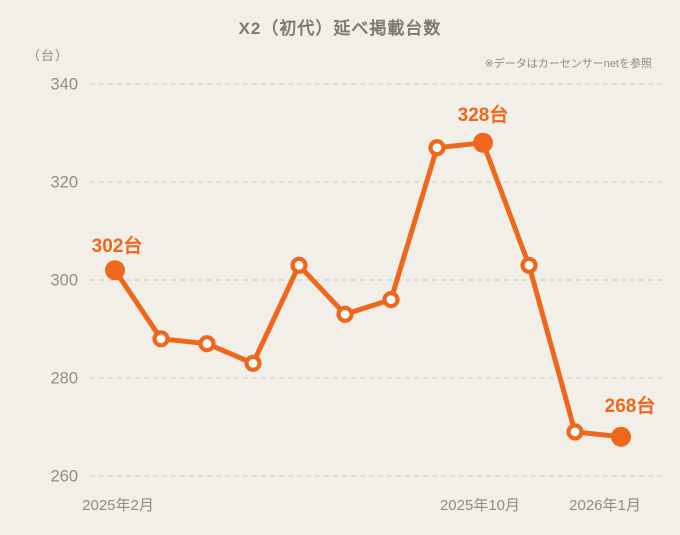 This screenshot has width=680, height=535. Describe the element at coordinates (483, 114) in the screenshot. I see `data-point-annotation: 328台` at that location.